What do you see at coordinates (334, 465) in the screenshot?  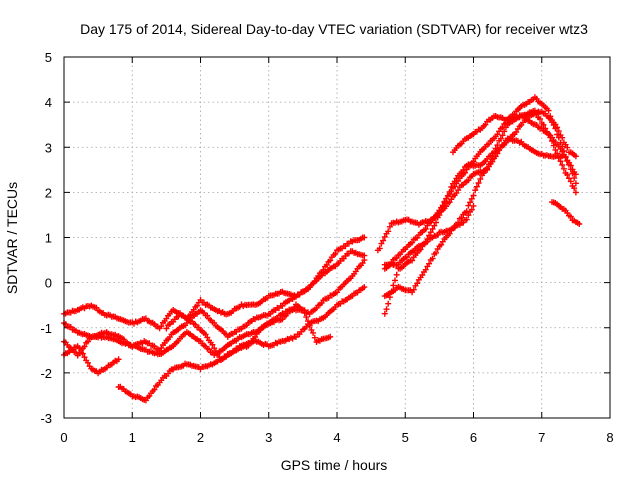 I see `x-axis-label: GPS time / hours` at bounding box center [334, 465].